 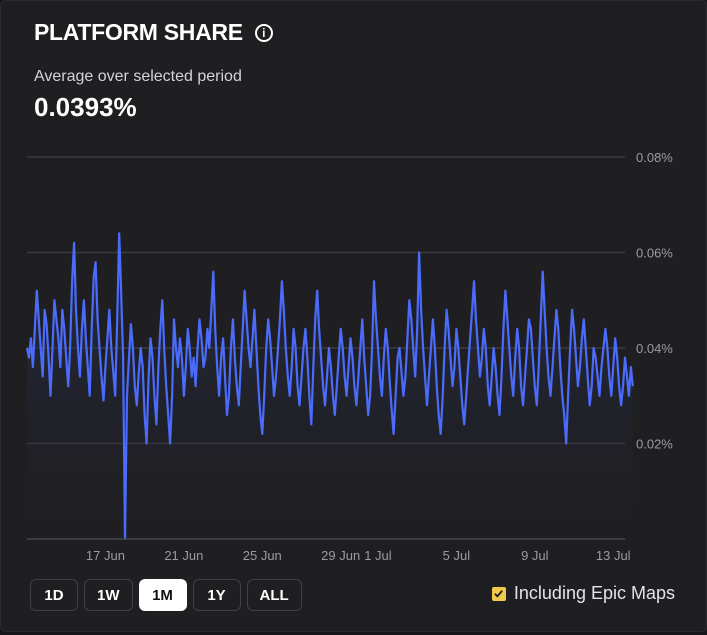 What do you see at coordinates (183, 555) in the screenshot?
I see `x-tick-label: 21 Jun` at bounding box center [183, 555].